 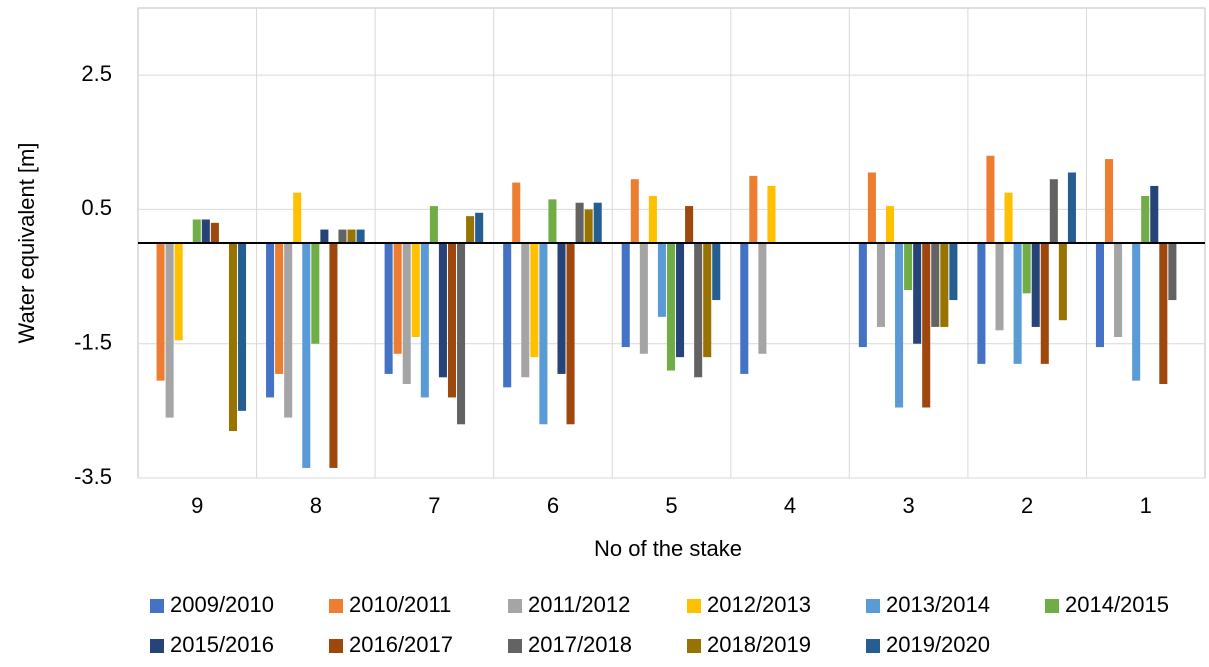 I want to click on x-tick-label: 3, so click(x=908, y=505).